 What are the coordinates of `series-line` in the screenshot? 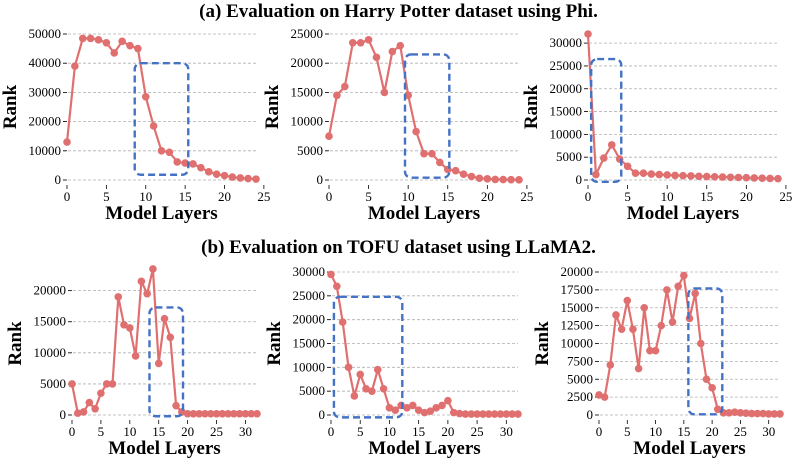 It's located at (423, 109).